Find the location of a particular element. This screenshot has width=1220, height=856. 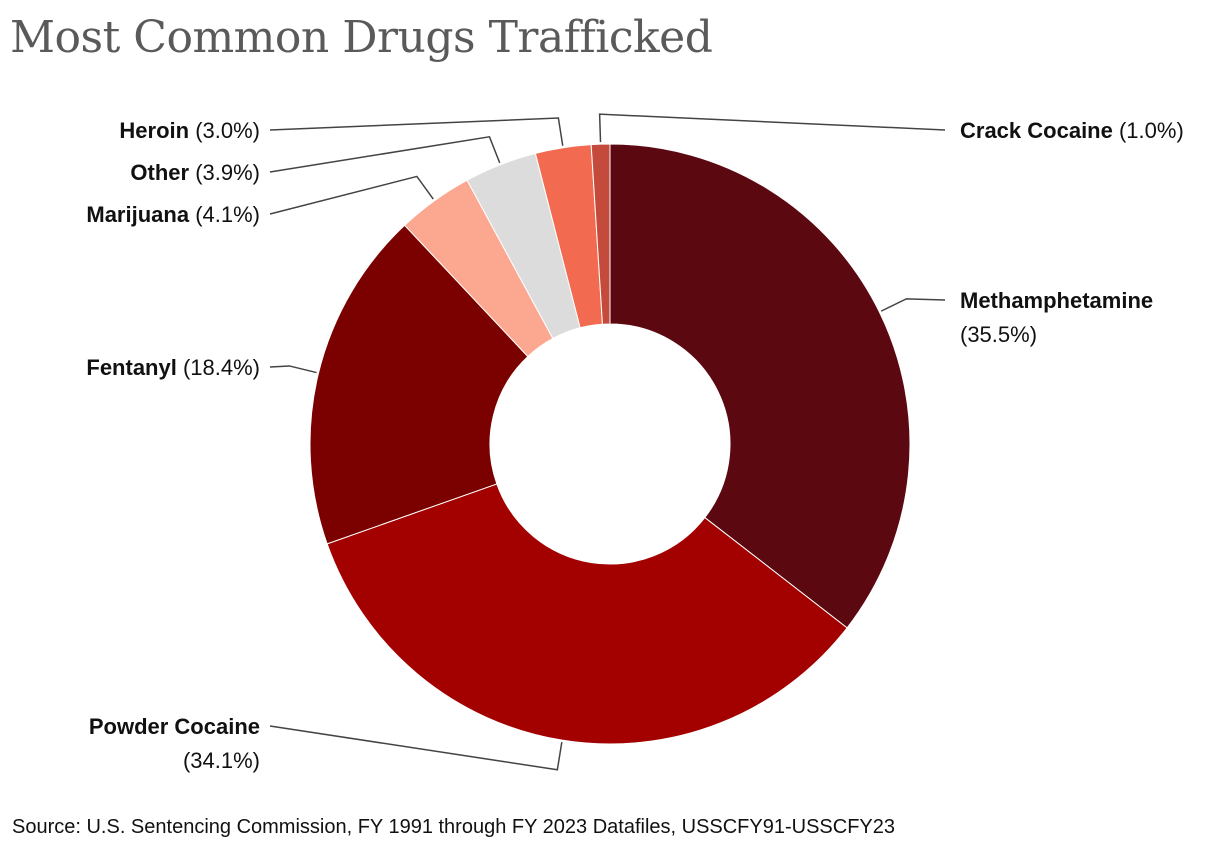

label-value-powder-cocaine: (34.1%) is located at coordinates (221, 760).